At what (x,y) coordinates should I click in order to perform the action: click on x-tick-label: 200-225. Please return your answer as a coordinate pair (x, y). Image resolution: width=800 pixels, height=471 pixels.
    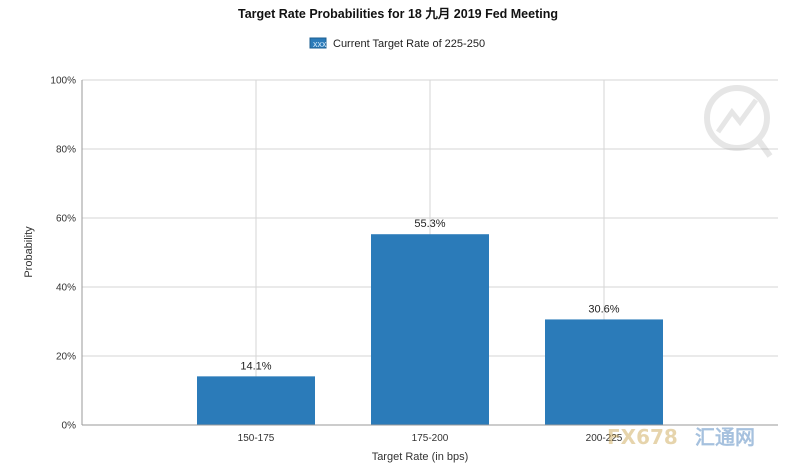
    Looking at the image, I should click on (604, 438).